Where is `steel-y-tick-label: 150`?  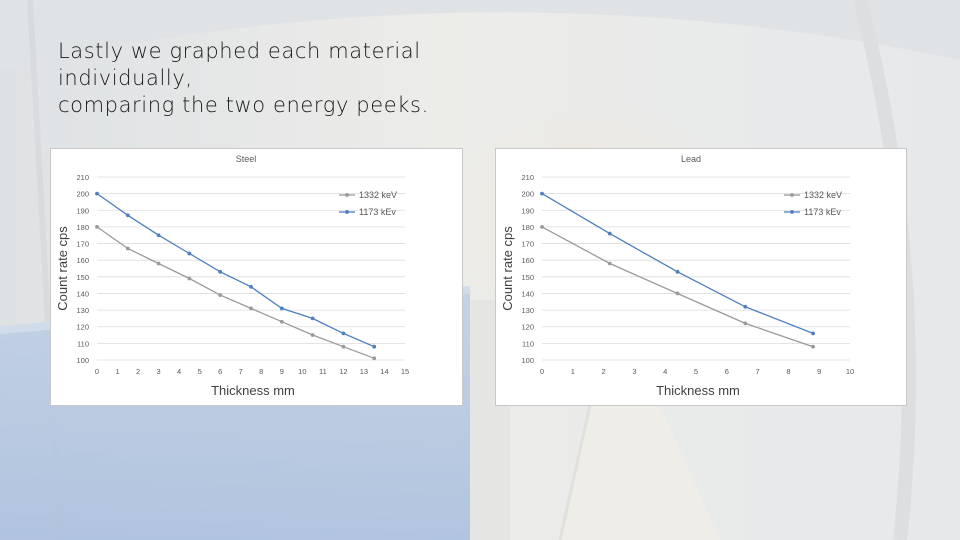 steel-y-tick-label: 150 is located at coordinates (82, 277).